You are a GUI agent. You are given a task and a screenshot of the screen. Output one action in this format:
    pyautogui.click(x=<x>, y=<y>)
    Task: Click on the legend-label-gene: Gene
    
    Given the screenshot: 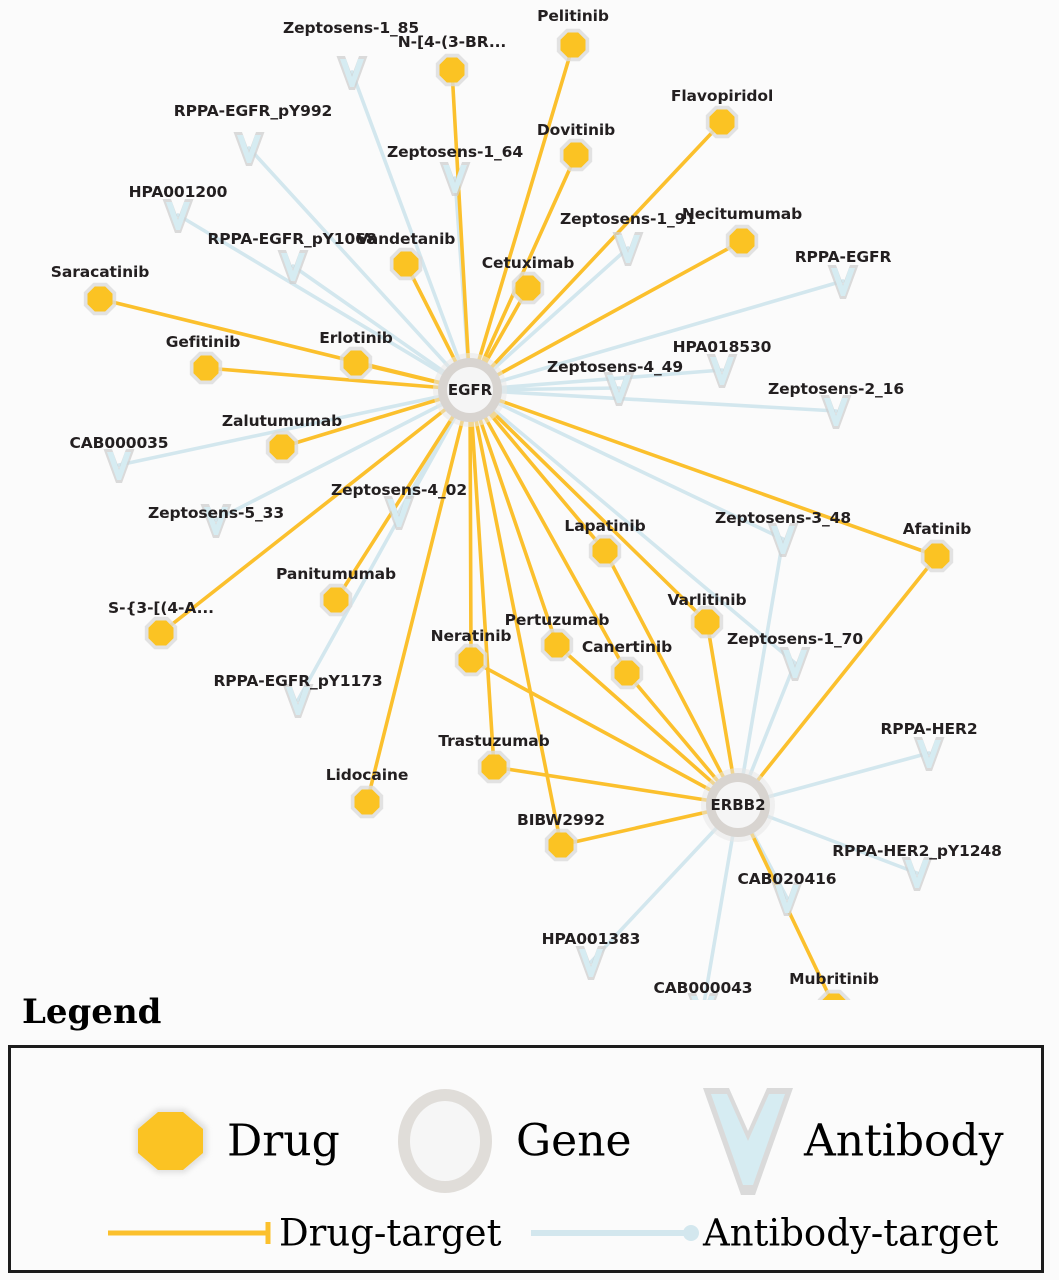 What is the action you would take?
    pyautogui.click(x=574, y=1141)
    